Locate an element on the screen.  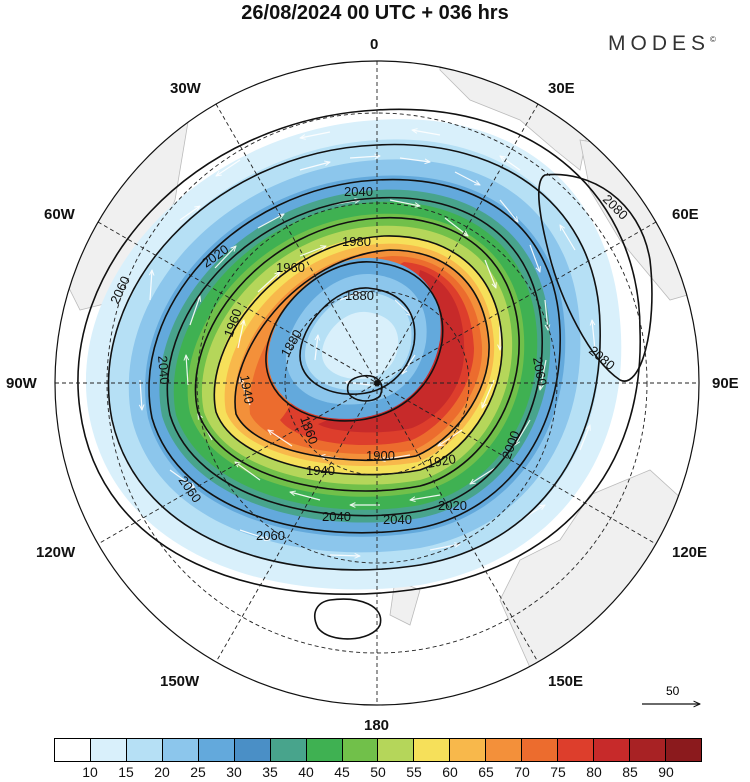
colorbar-tick-label: 20 is located at coordinates (162, 772).